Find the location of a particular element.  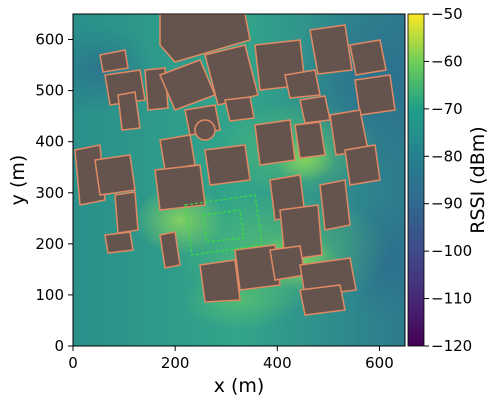

y-axis-ticks: 0 100 200 300 400 500 600 is located at coordinates (54, 193).